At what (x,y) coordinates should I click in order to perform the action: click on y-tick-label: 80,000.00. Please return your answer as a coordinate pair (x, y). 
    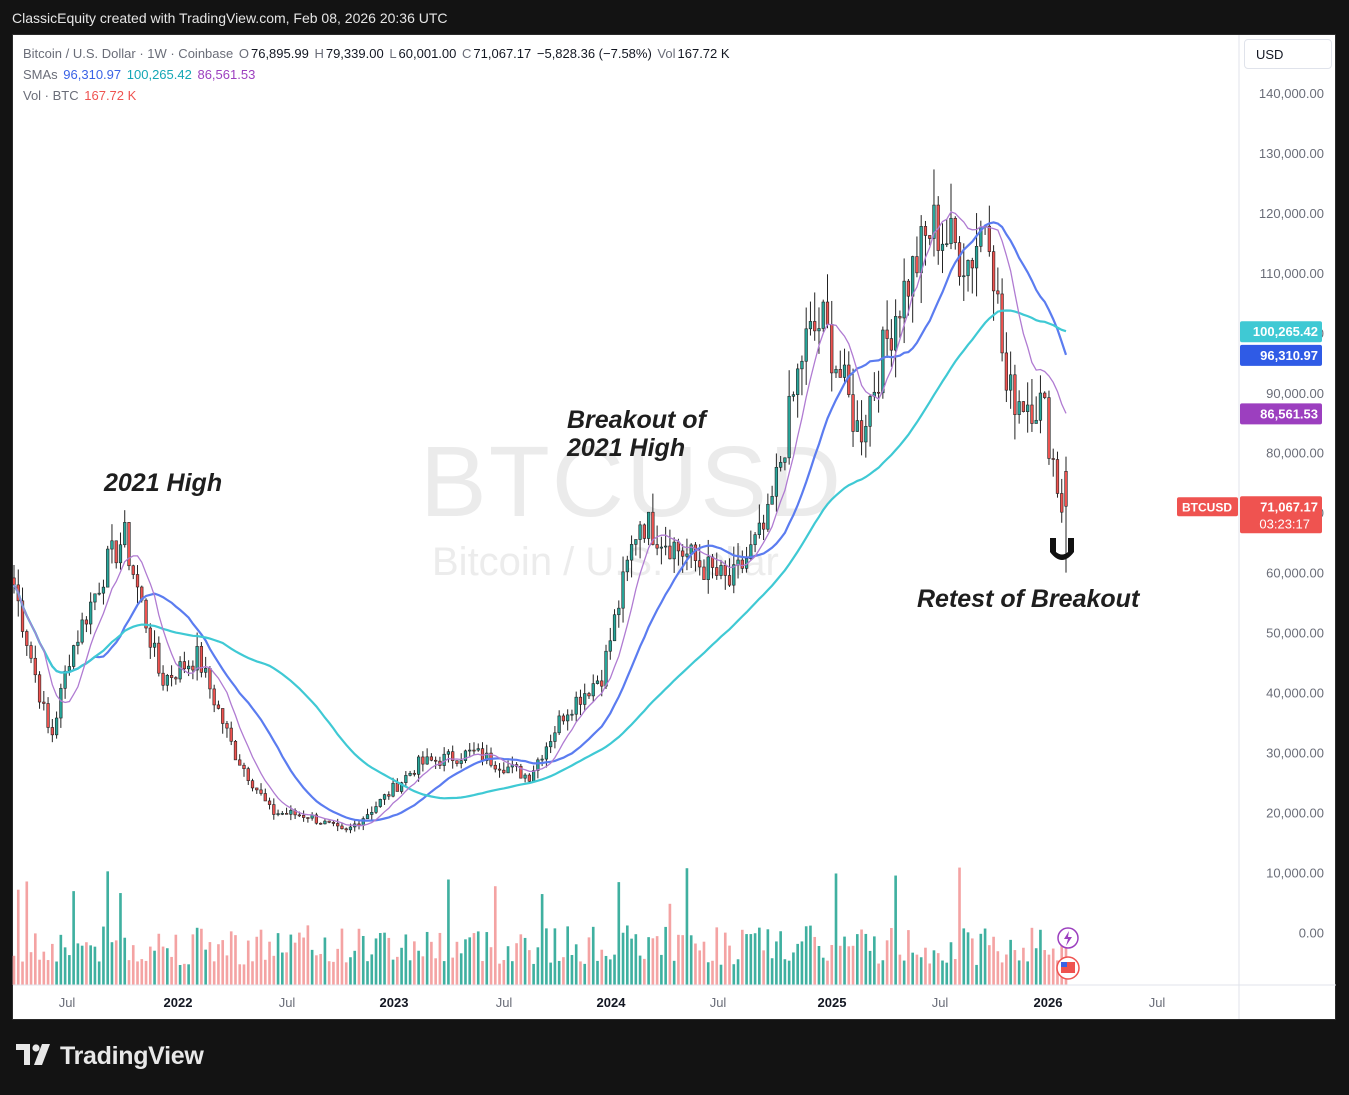
    Looking at the image, I should click on (1295, 453).